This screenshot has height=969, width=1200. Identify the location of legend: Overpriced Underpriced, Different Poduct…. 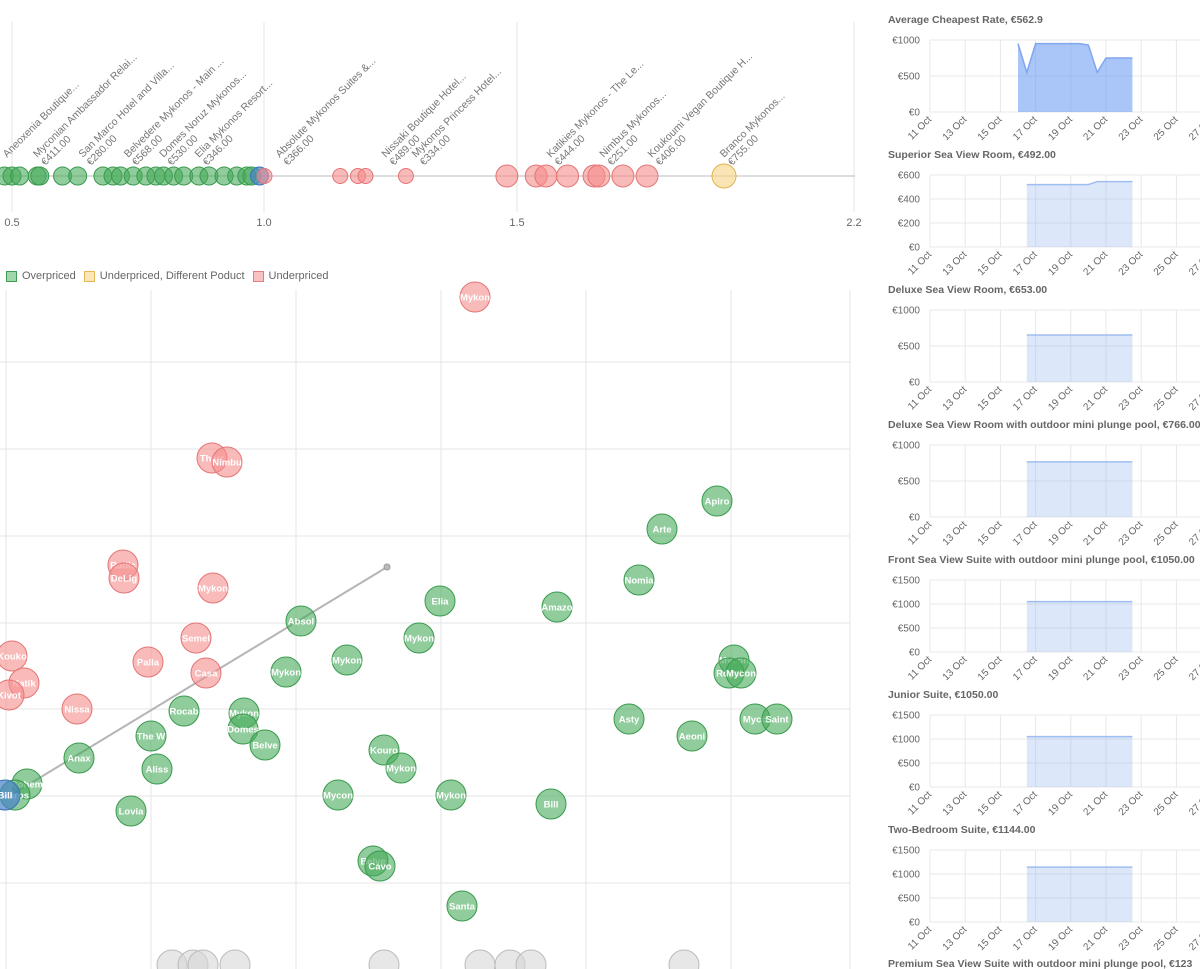
(167, 276).